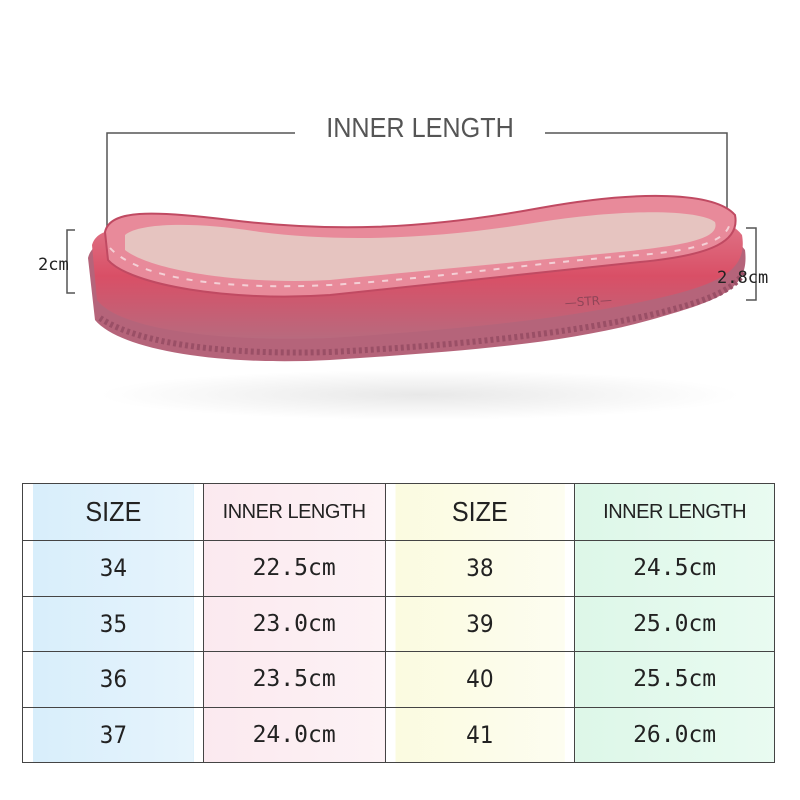 Image resolution: width=800 pixels, height=800 pixels. What do you see at coordinates (294, 623) in the screenshot?
I see `length-cell: 23.0cm` at bounding box center [294, 623].